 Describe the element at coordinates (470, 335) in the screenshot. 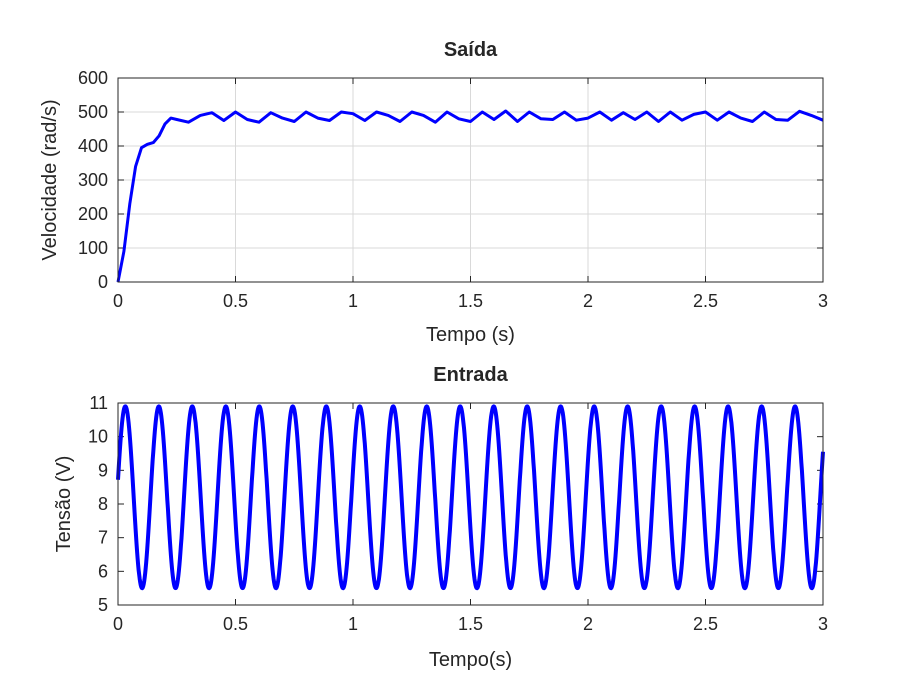

I see `chart-saida-x-label: Tempo (s)` at that location.